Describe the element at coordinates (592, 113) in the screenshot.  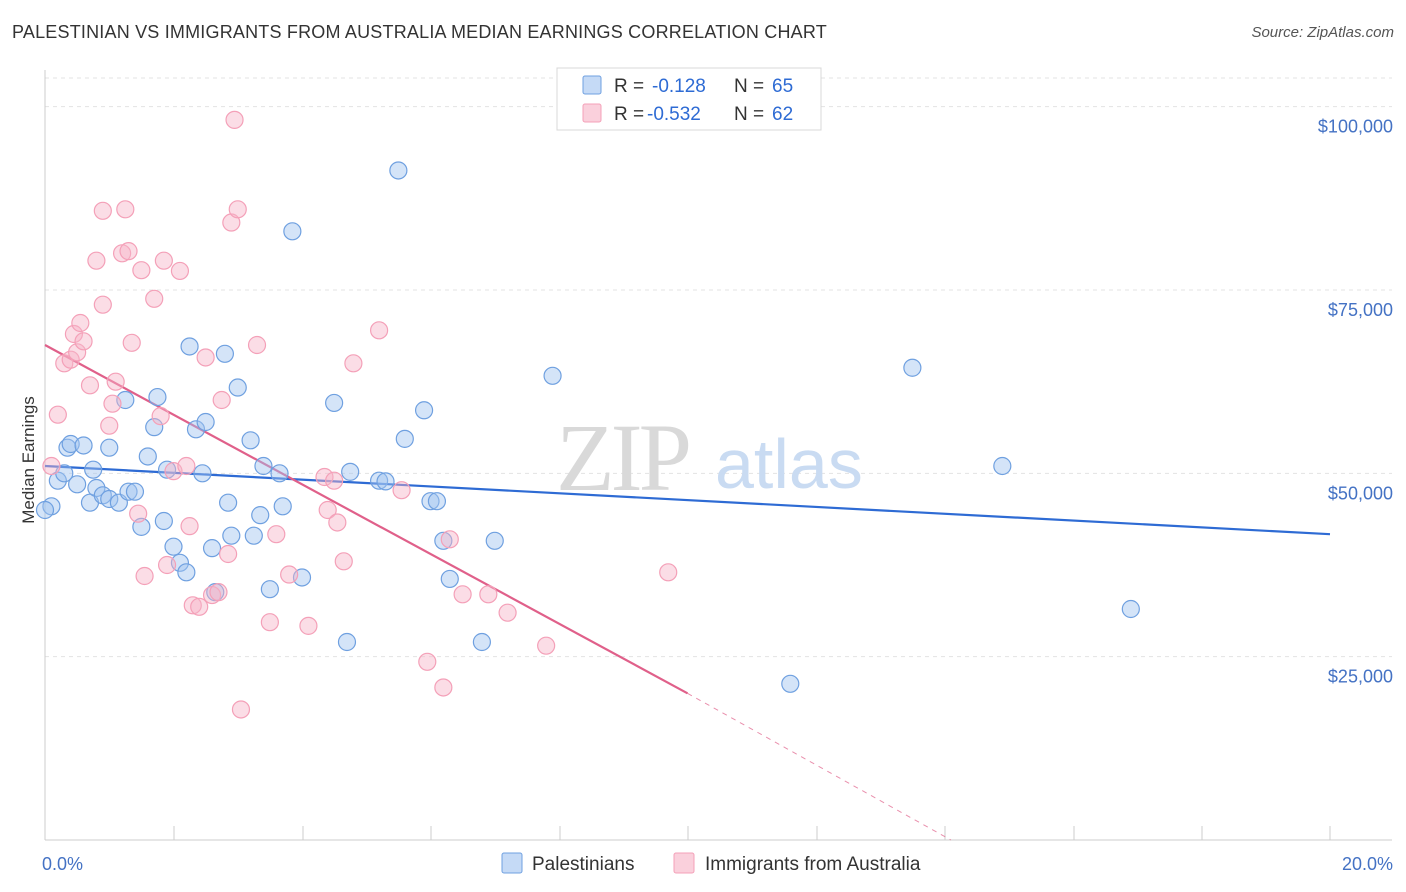
I see `legend-swatch-australia` at that location.